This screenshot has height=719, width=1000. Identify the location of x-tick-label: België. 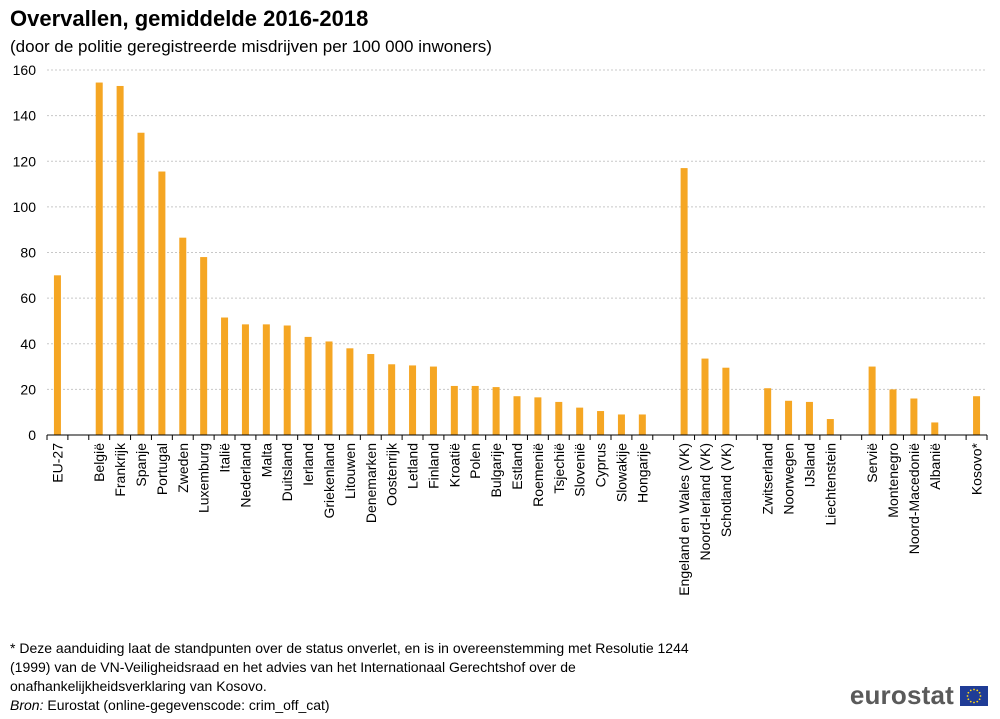
(99, 462).